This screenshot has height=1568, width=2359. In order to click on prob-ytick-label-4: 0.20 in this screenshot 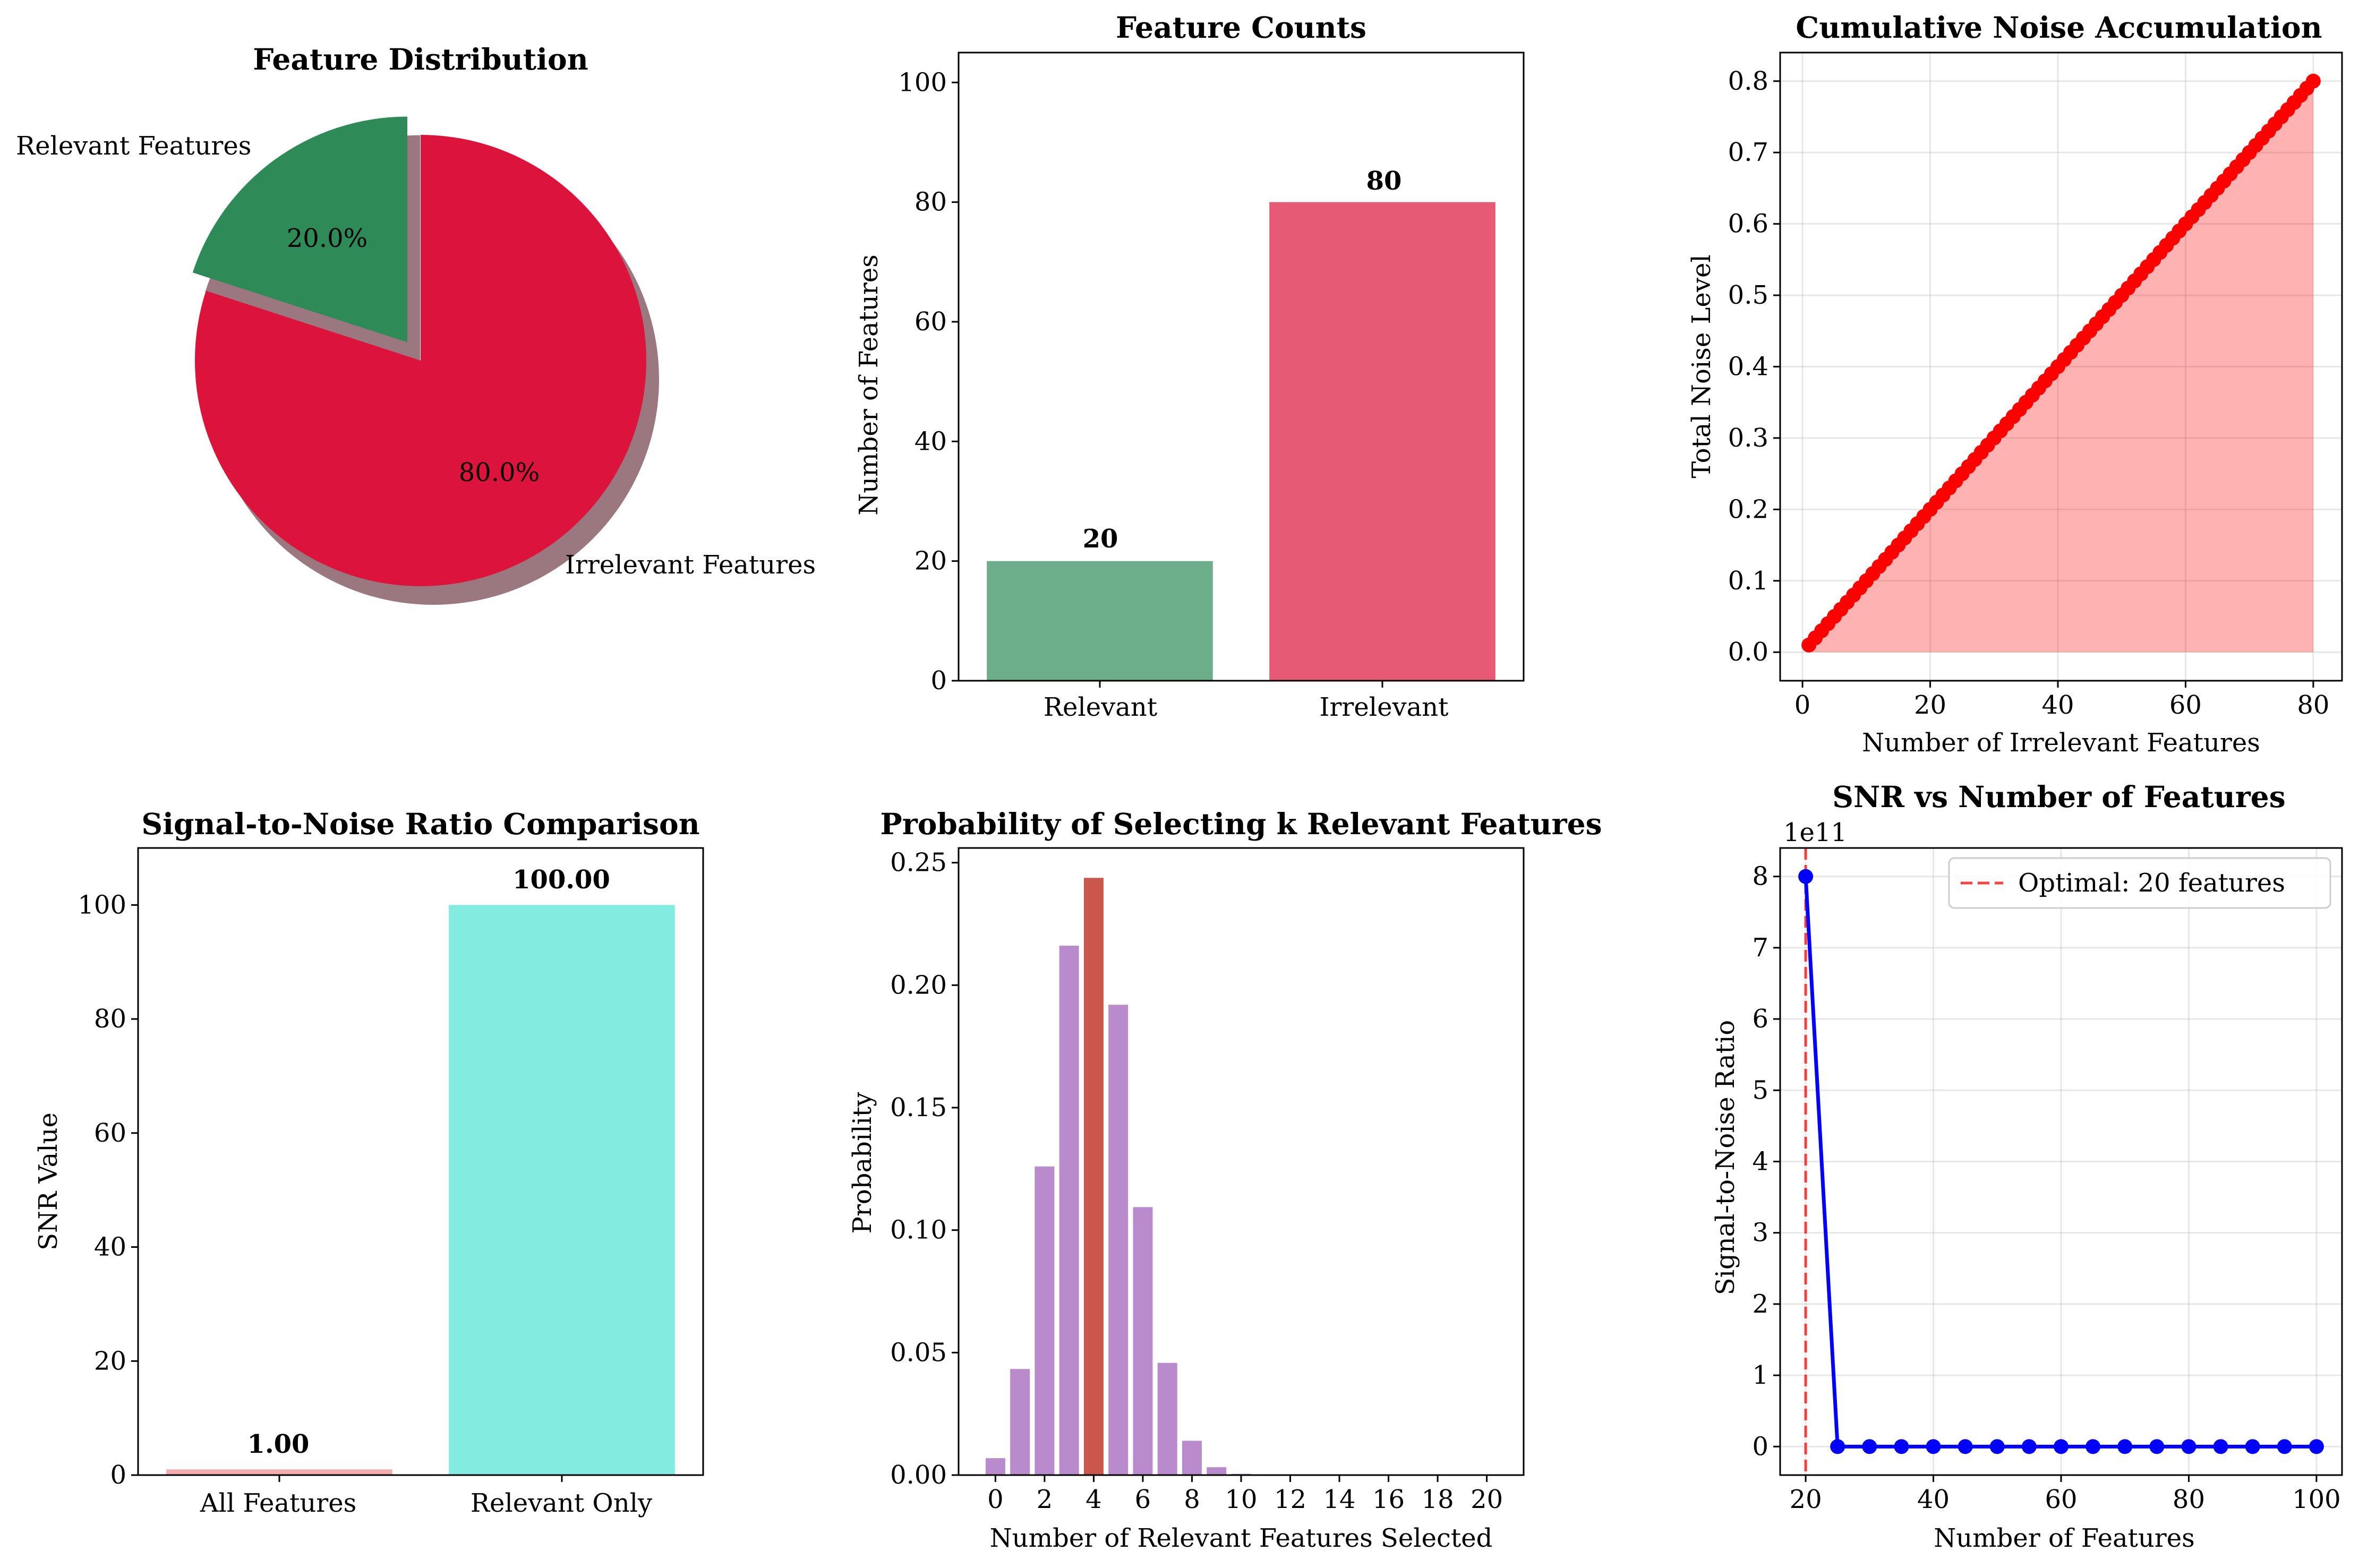, I will do `click(918, 985)`.